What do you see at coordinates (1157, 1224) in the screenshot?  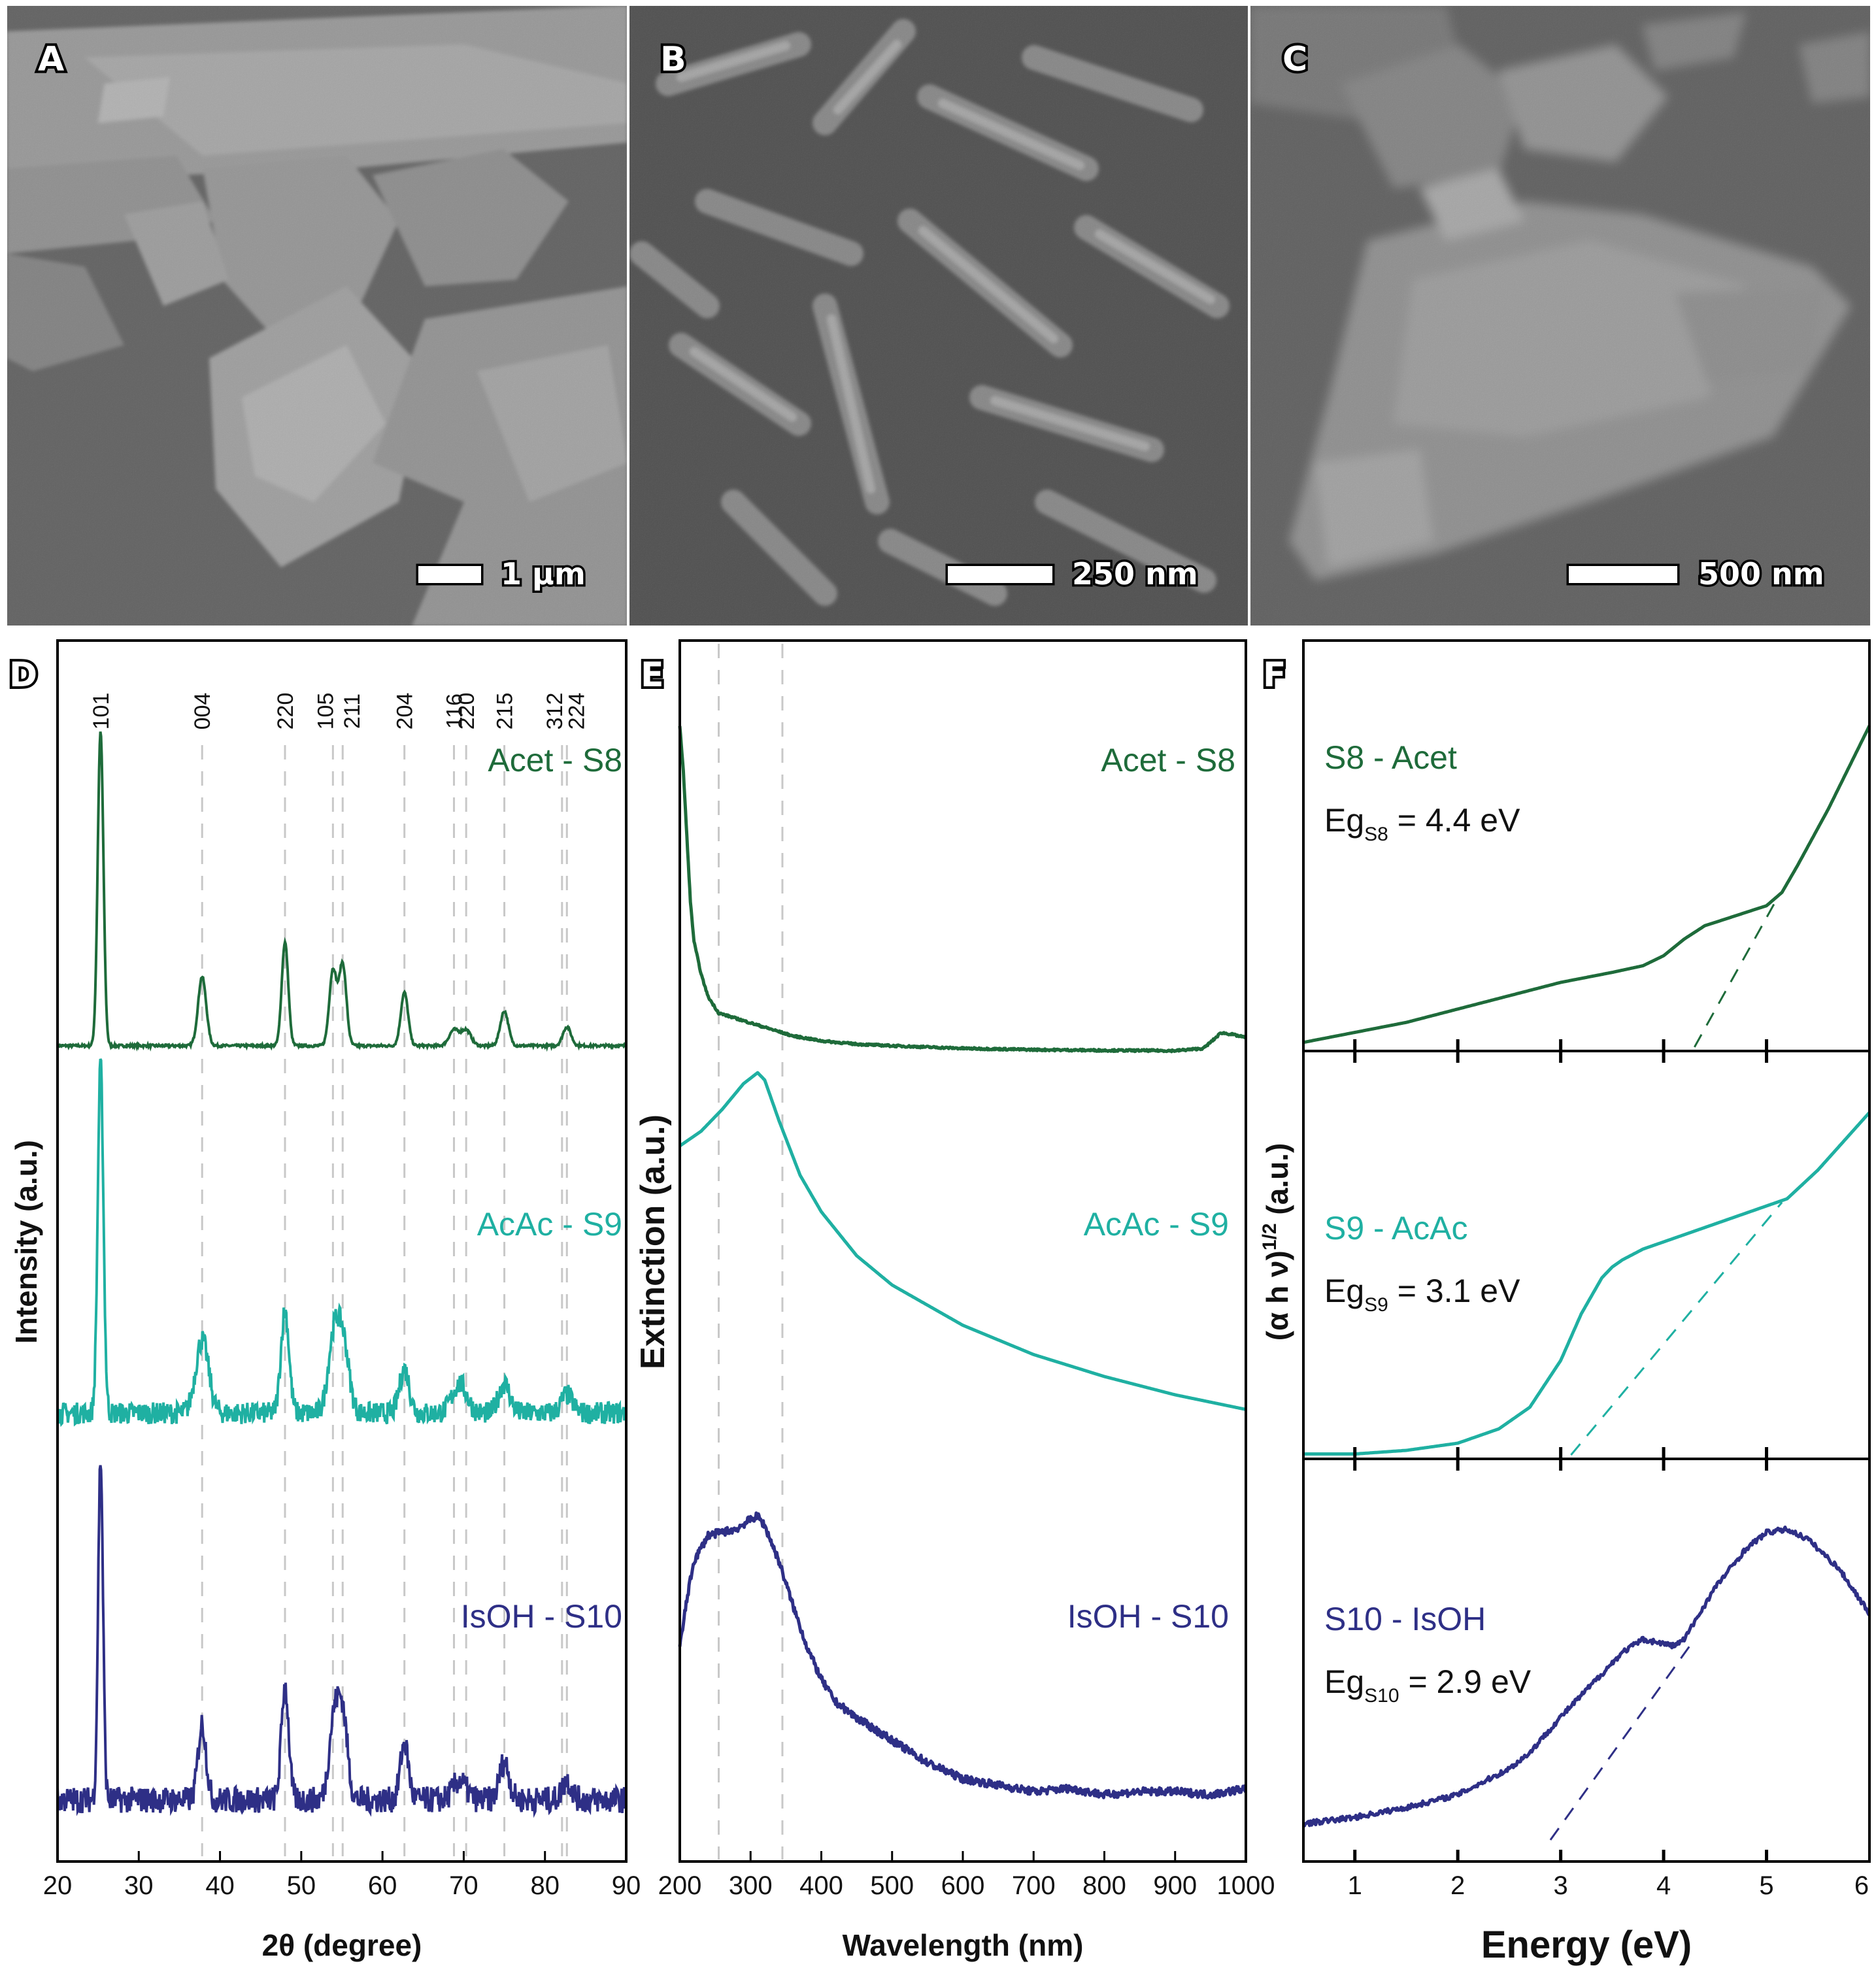 I see `extinction-series-label-s9: AcAc - S9` at bounding box center [1157, 1224].